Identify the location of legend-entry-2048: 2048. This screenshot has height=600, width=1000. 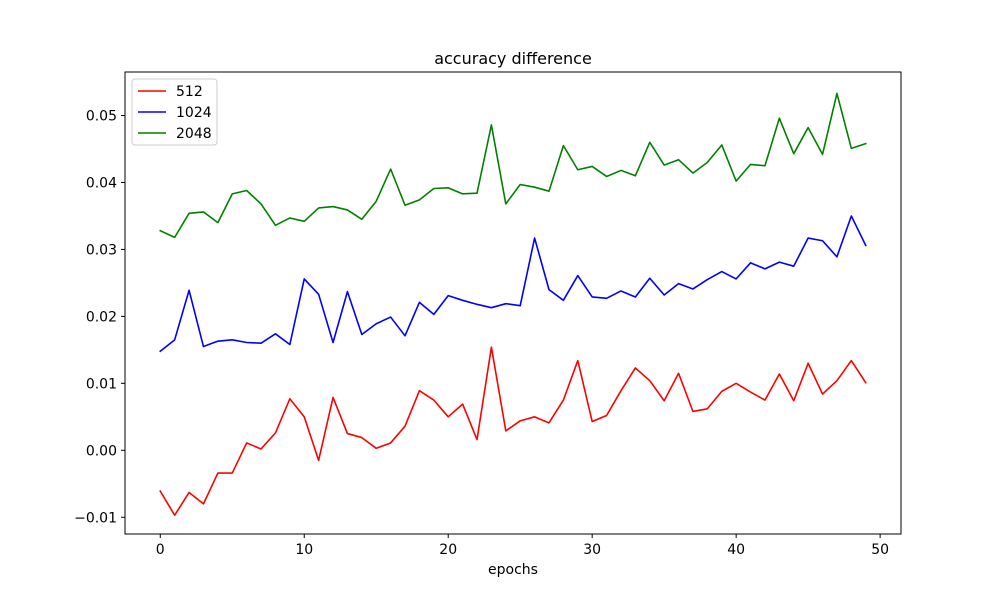
(175, 134).